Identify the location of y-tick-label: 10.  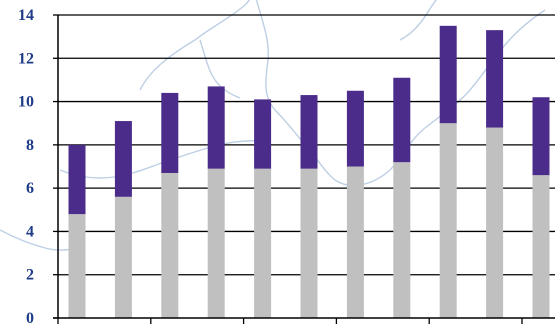
(26, 102).